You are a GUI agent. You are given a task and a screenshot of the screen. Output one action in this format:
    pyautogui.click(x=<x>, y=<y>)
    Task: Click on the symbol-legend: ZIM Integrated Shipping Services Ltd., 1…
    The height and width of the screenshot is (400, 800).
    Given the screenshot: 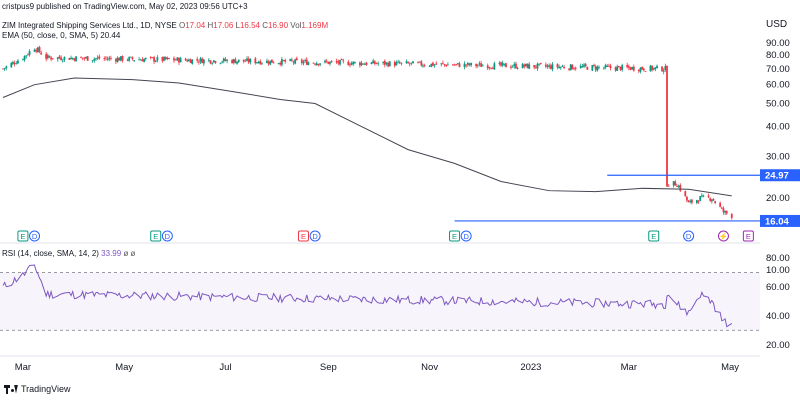 What is the action you would take?
    pyautogui.click(x=165, y=25)
    